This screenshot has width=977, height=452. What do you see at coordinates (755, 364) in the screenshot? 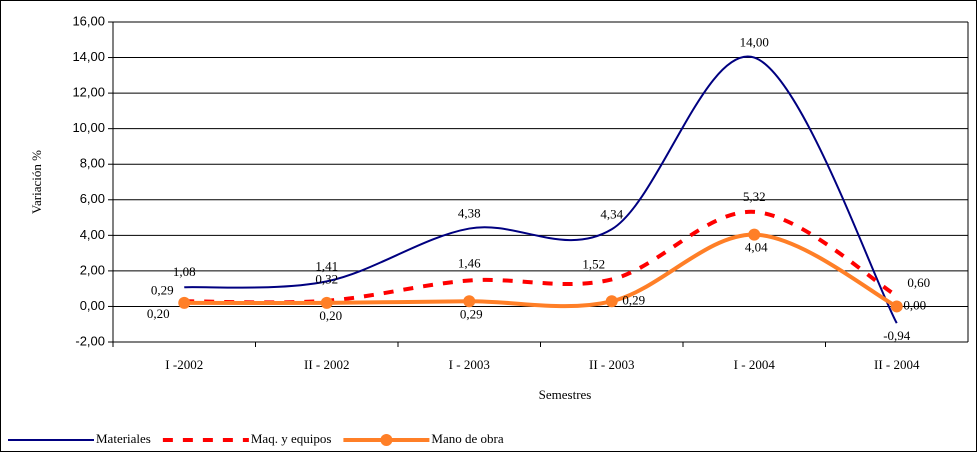
I see `x-tick-label: I - 2004` at bounding box center [755, 364].